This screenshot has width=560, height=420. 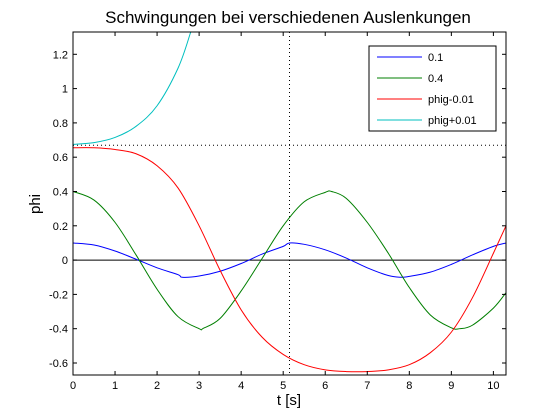 What do you see at coordinates (435, 79) in the screenshot?
I see `legend-label-1: 0.4` at bounding box center [435, 79].